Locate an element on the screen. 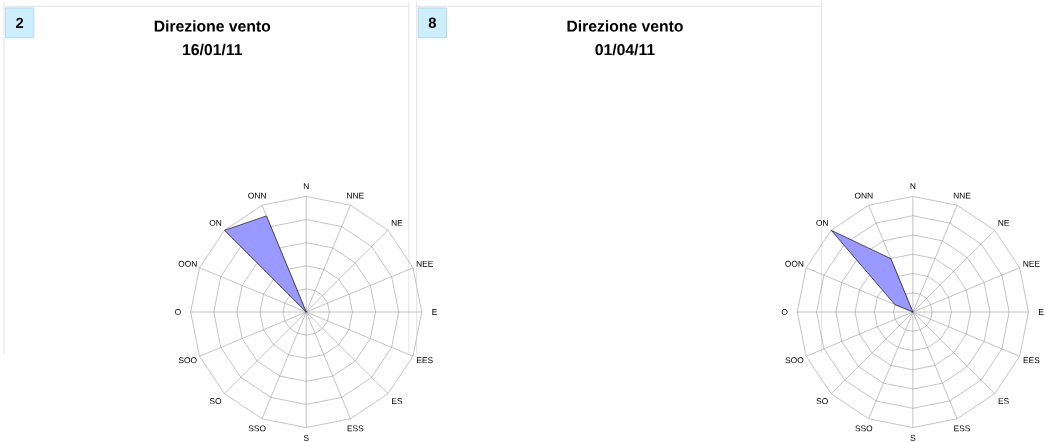 This screenshot has width=1045, height=442. text: 8 is located at coordinates (432, 23).